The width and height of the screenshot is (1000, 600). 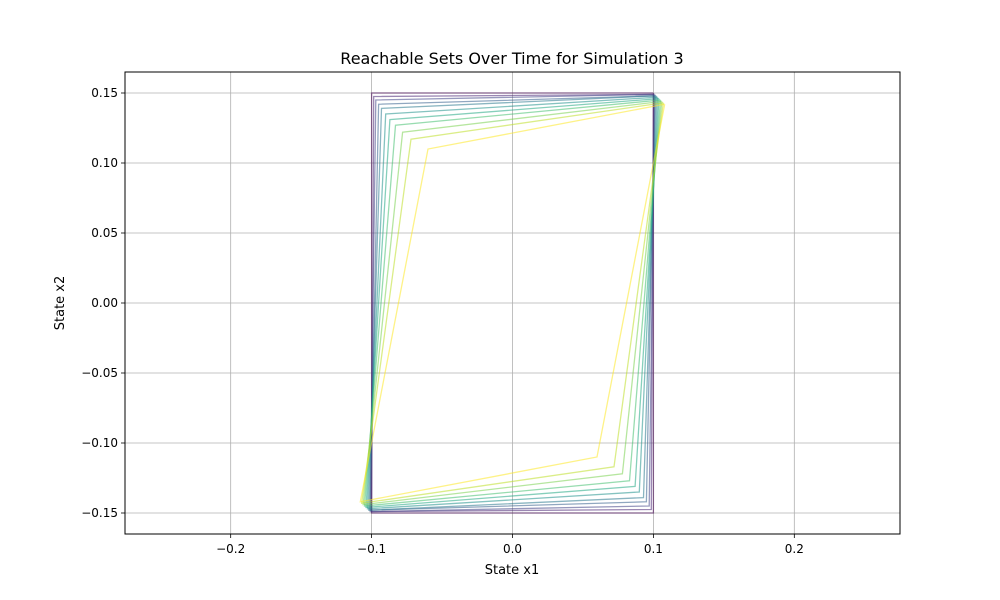 I want to click on x-tick-label: 0.1, so click(x=653, y=549).